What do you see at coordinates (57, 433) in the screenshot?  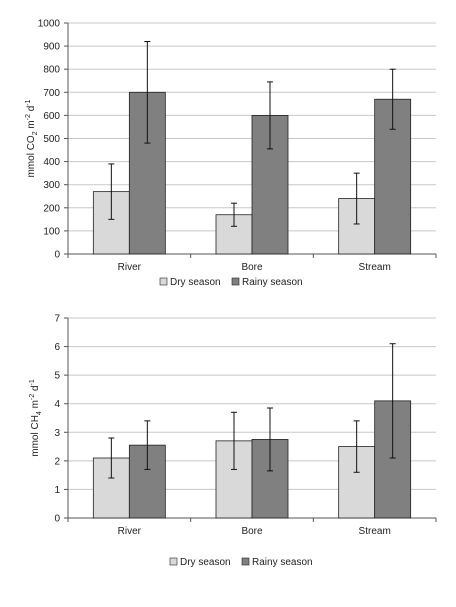 I see `y-tick-label: 3` at bounding box center [57, 433].